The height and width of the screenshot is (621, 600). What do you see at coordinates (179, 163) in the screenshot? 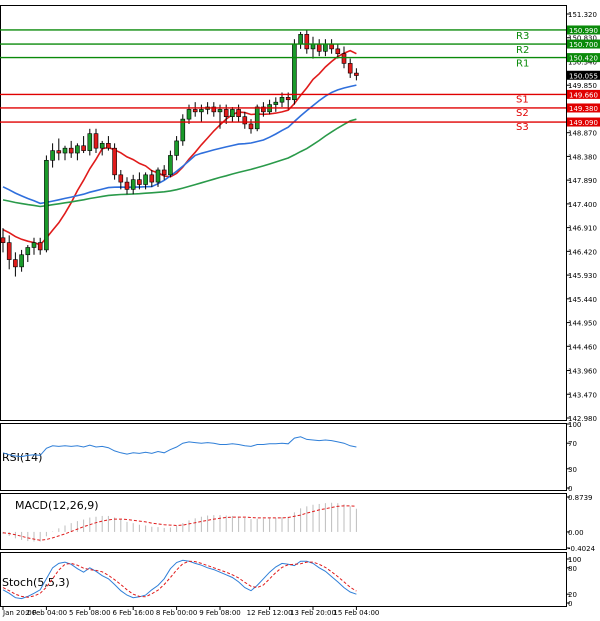
I see `ma-slow-line` at bounding box center [179, 163].